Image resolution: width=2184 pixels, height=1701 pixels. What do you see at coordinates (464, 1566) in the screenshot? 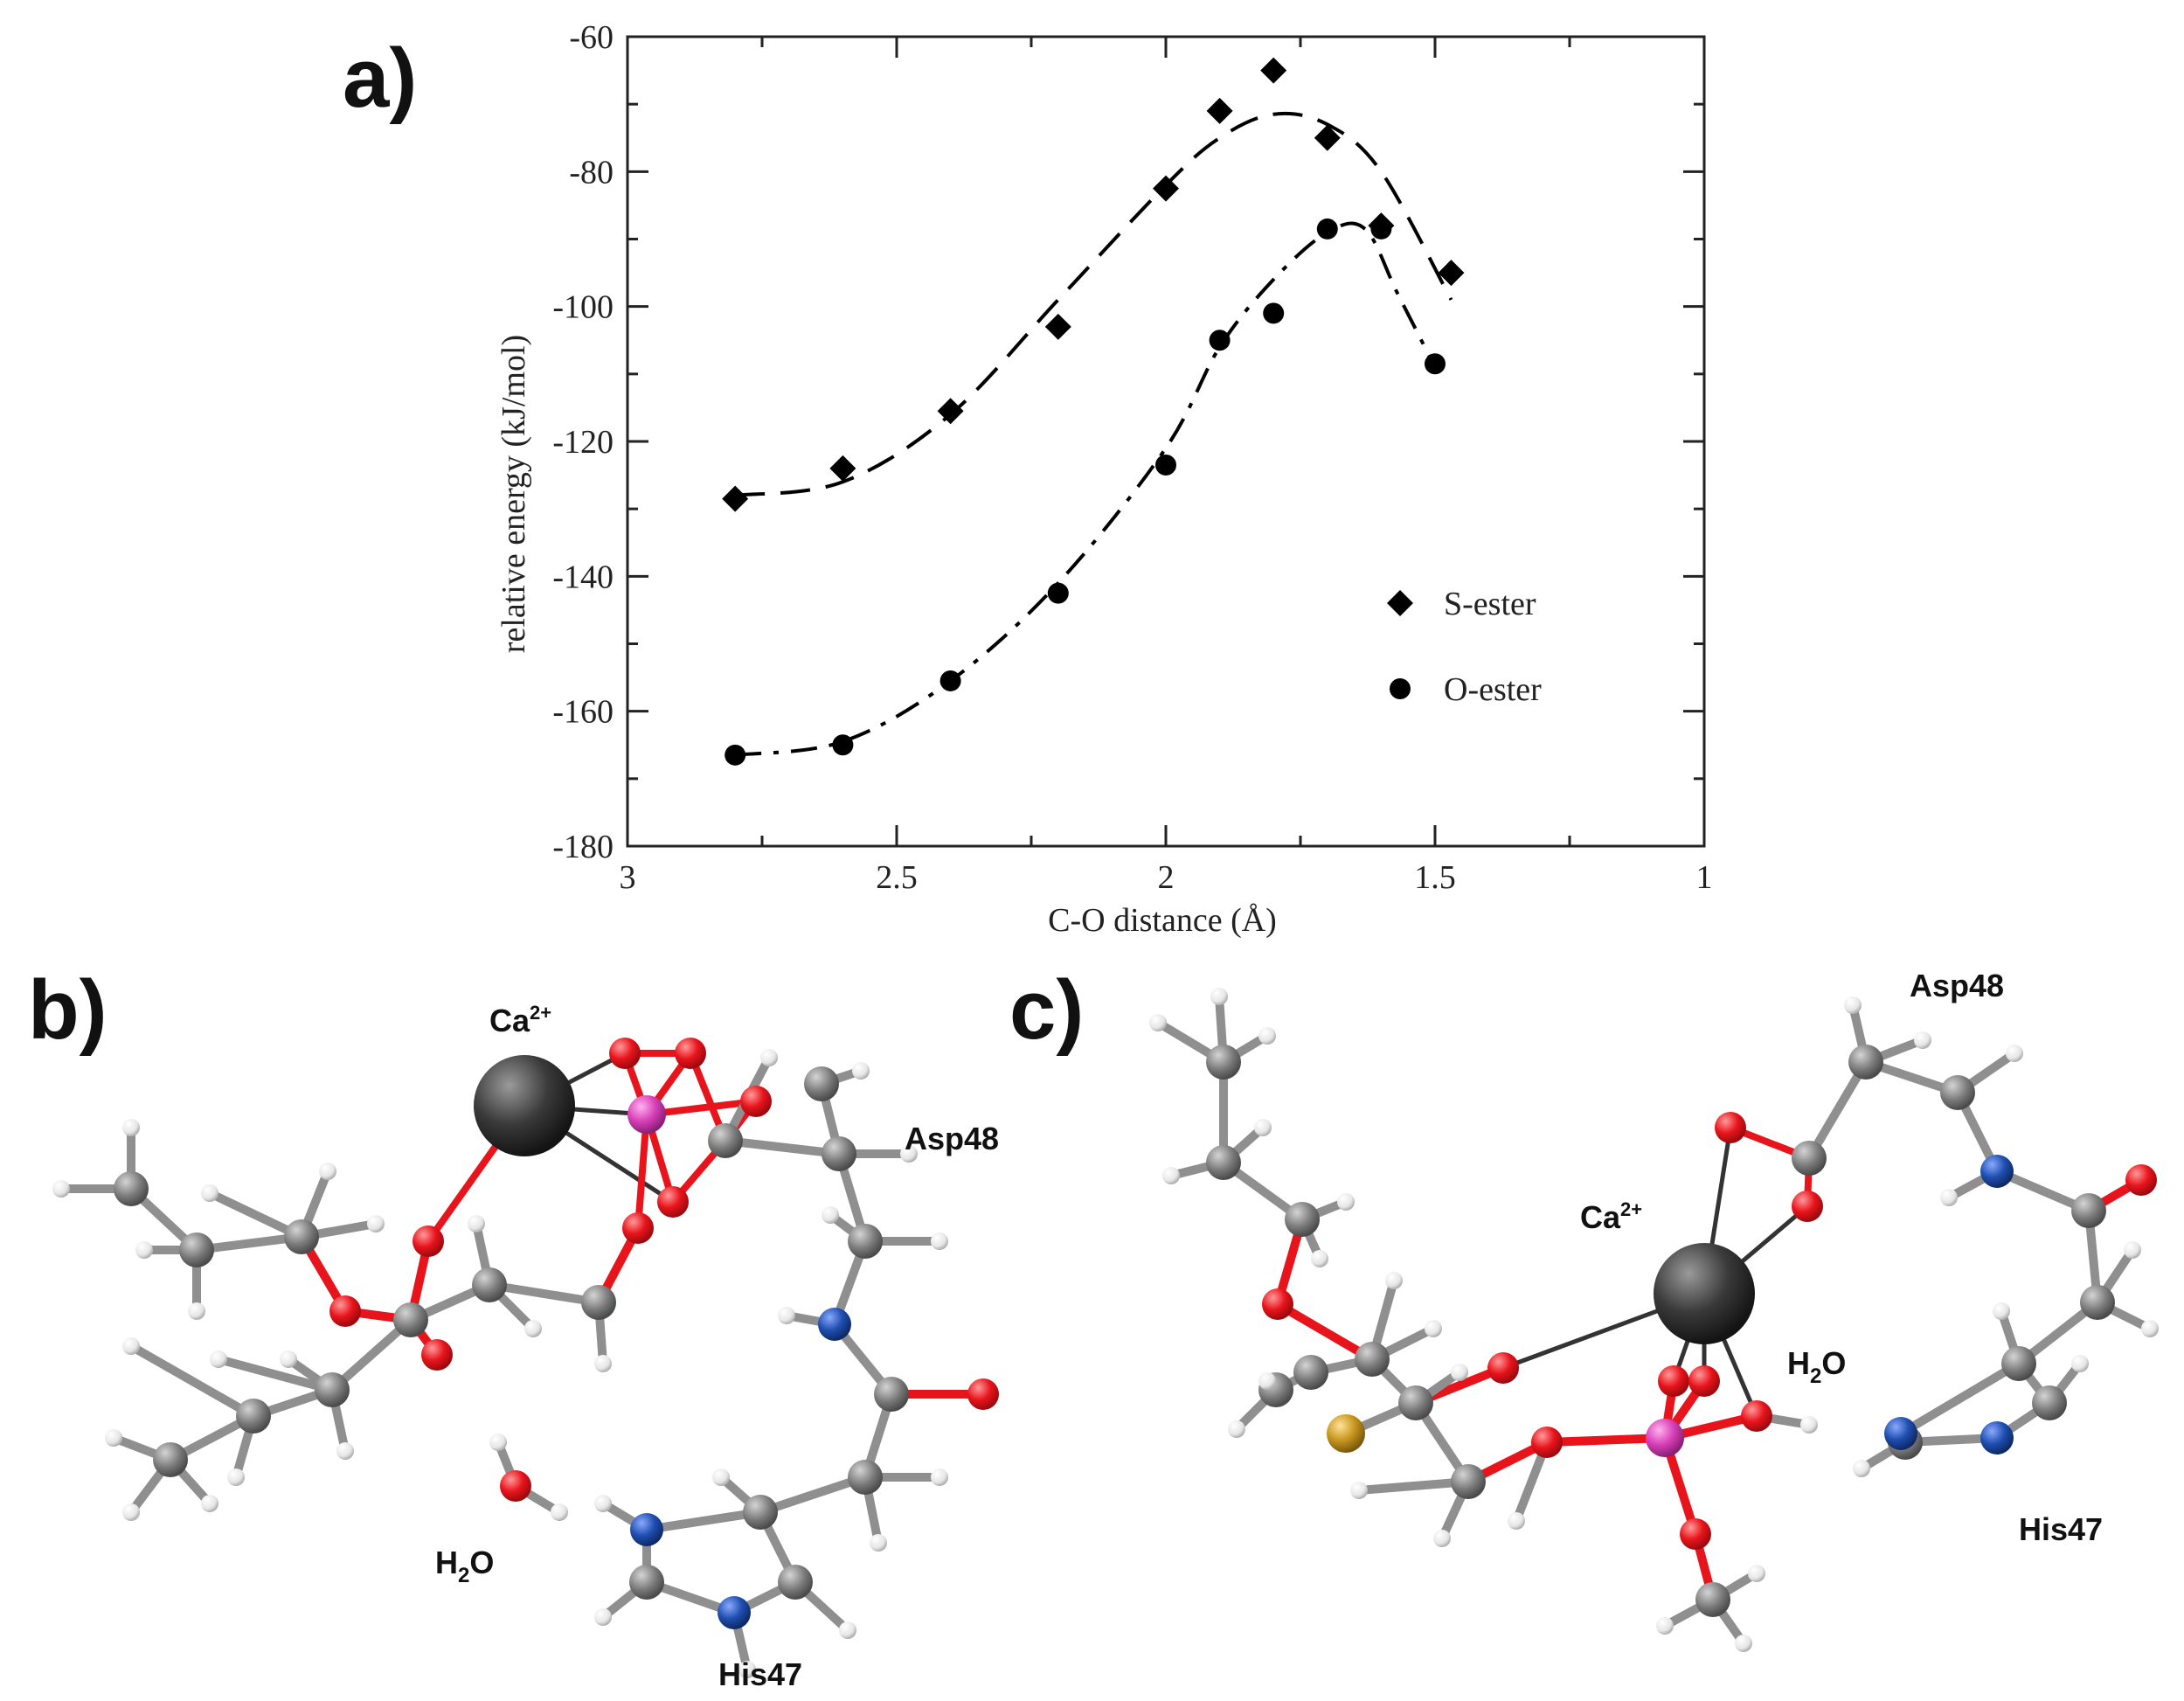
I see `label-b-water: H2O` at bounding box center [464, 1566].